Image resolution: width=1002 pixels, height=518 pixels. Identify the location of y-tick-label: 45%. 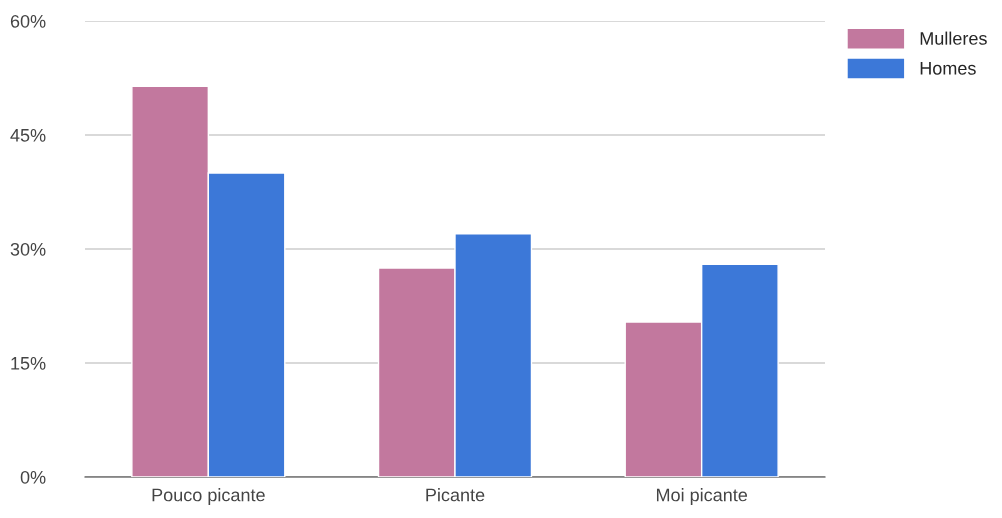
(28, 135).